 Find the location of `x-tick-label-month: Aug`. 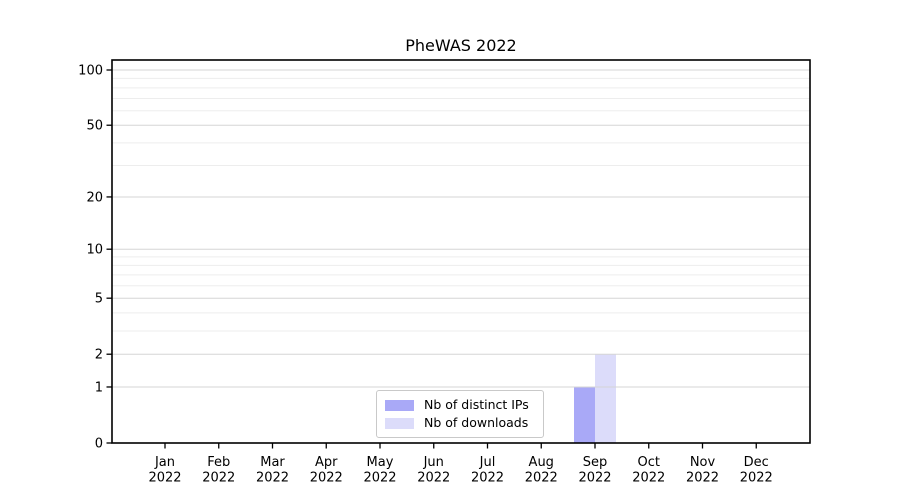

x-tick-label-month: Aug is located at coordinates (541, 462).